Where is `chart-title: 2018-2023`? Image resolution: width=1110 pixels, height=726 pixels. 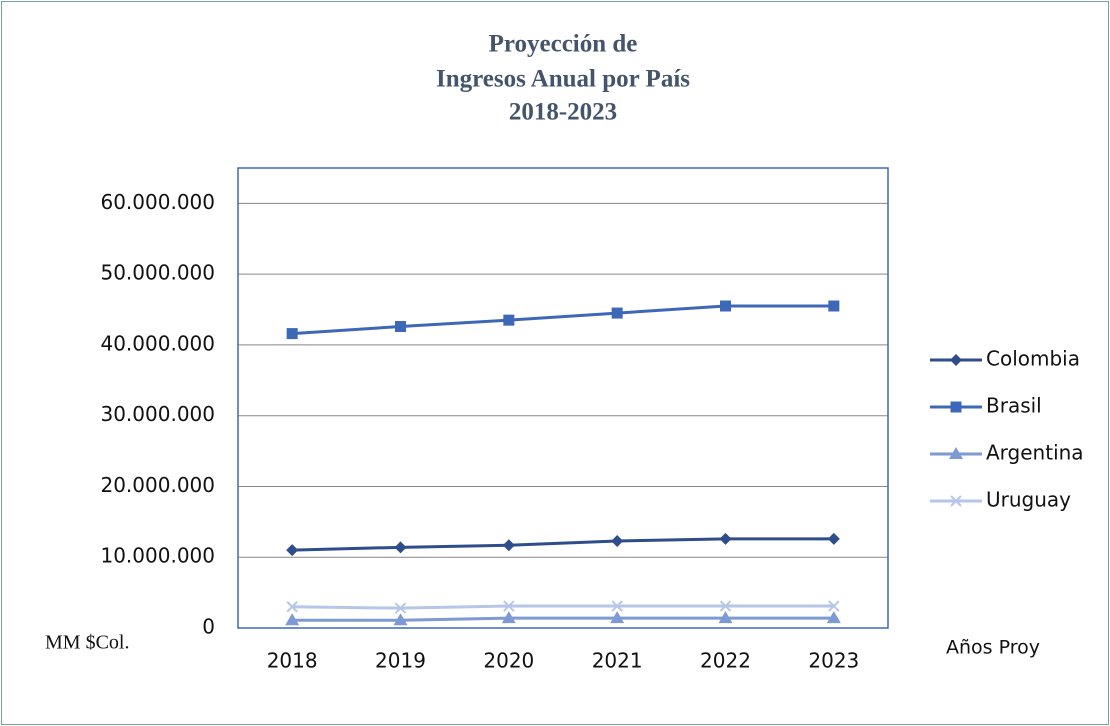 chart-title: 2018-2023 is located at coordinates (563, 112).